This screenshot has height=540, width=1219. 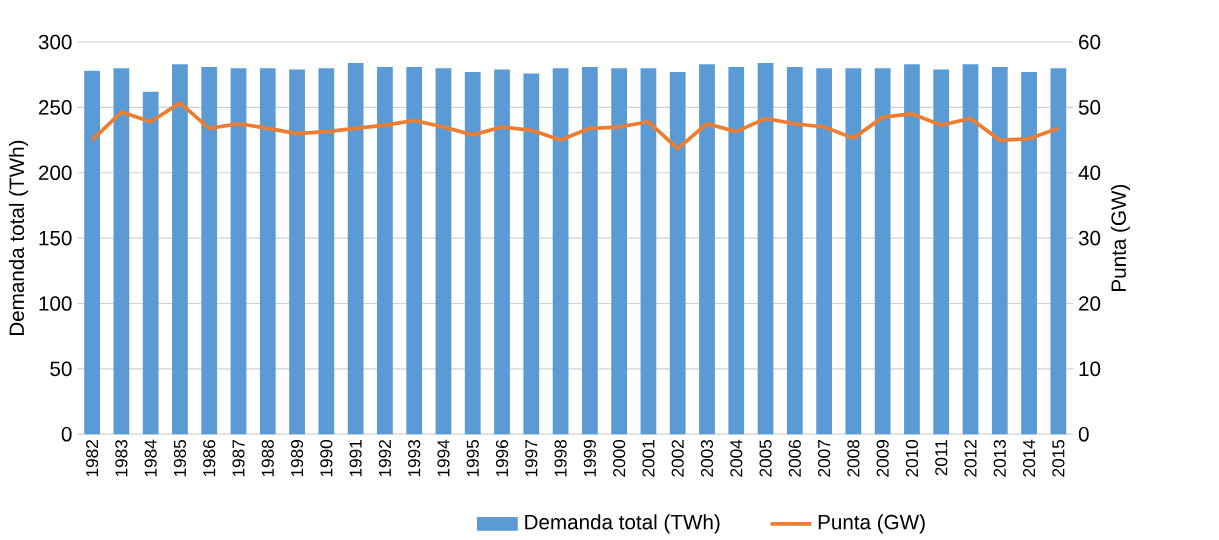 I want to click on y-tick-label: 150, so click(x=55, y=238).